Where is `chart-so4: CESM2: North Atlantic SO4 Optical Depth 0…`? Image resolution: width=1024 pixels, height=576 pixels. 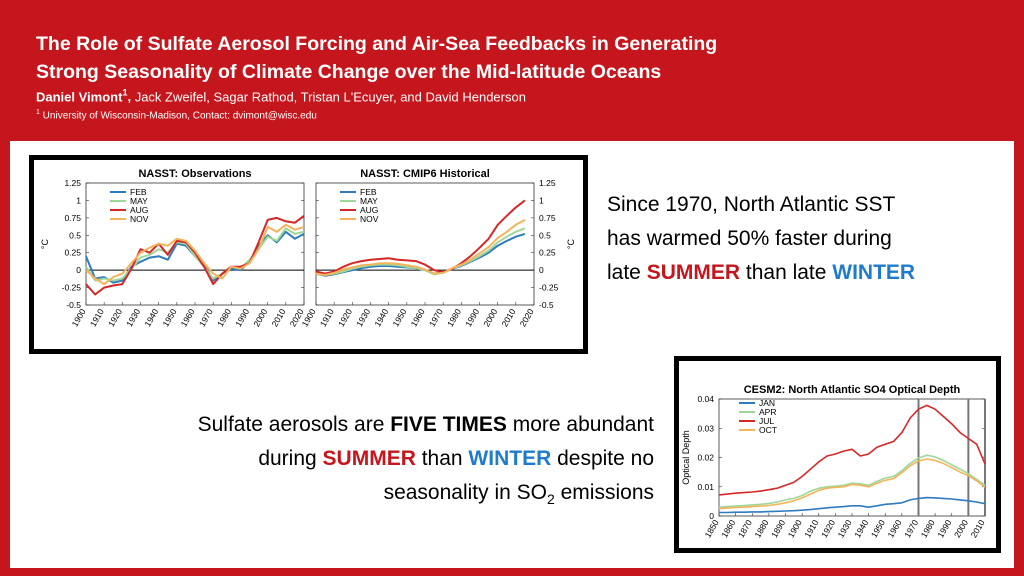 chart-so4: CESM2: North Atlantic SO4 Optical Depth 0… is located at coordinates (834, 461).